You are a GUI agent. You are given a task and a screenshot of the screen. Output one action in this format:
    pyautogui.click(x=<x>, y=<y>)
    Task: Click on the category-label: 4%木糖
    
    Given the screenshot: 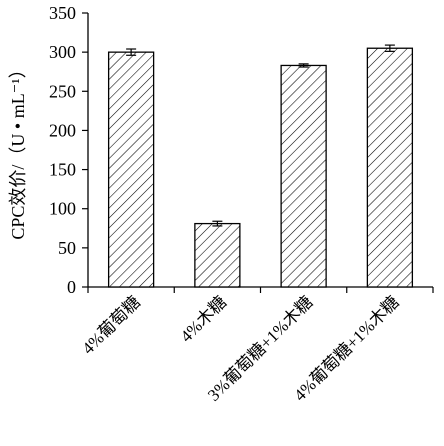 What is the action you would take?
    pyautogui.click(x=204, y=319)
    